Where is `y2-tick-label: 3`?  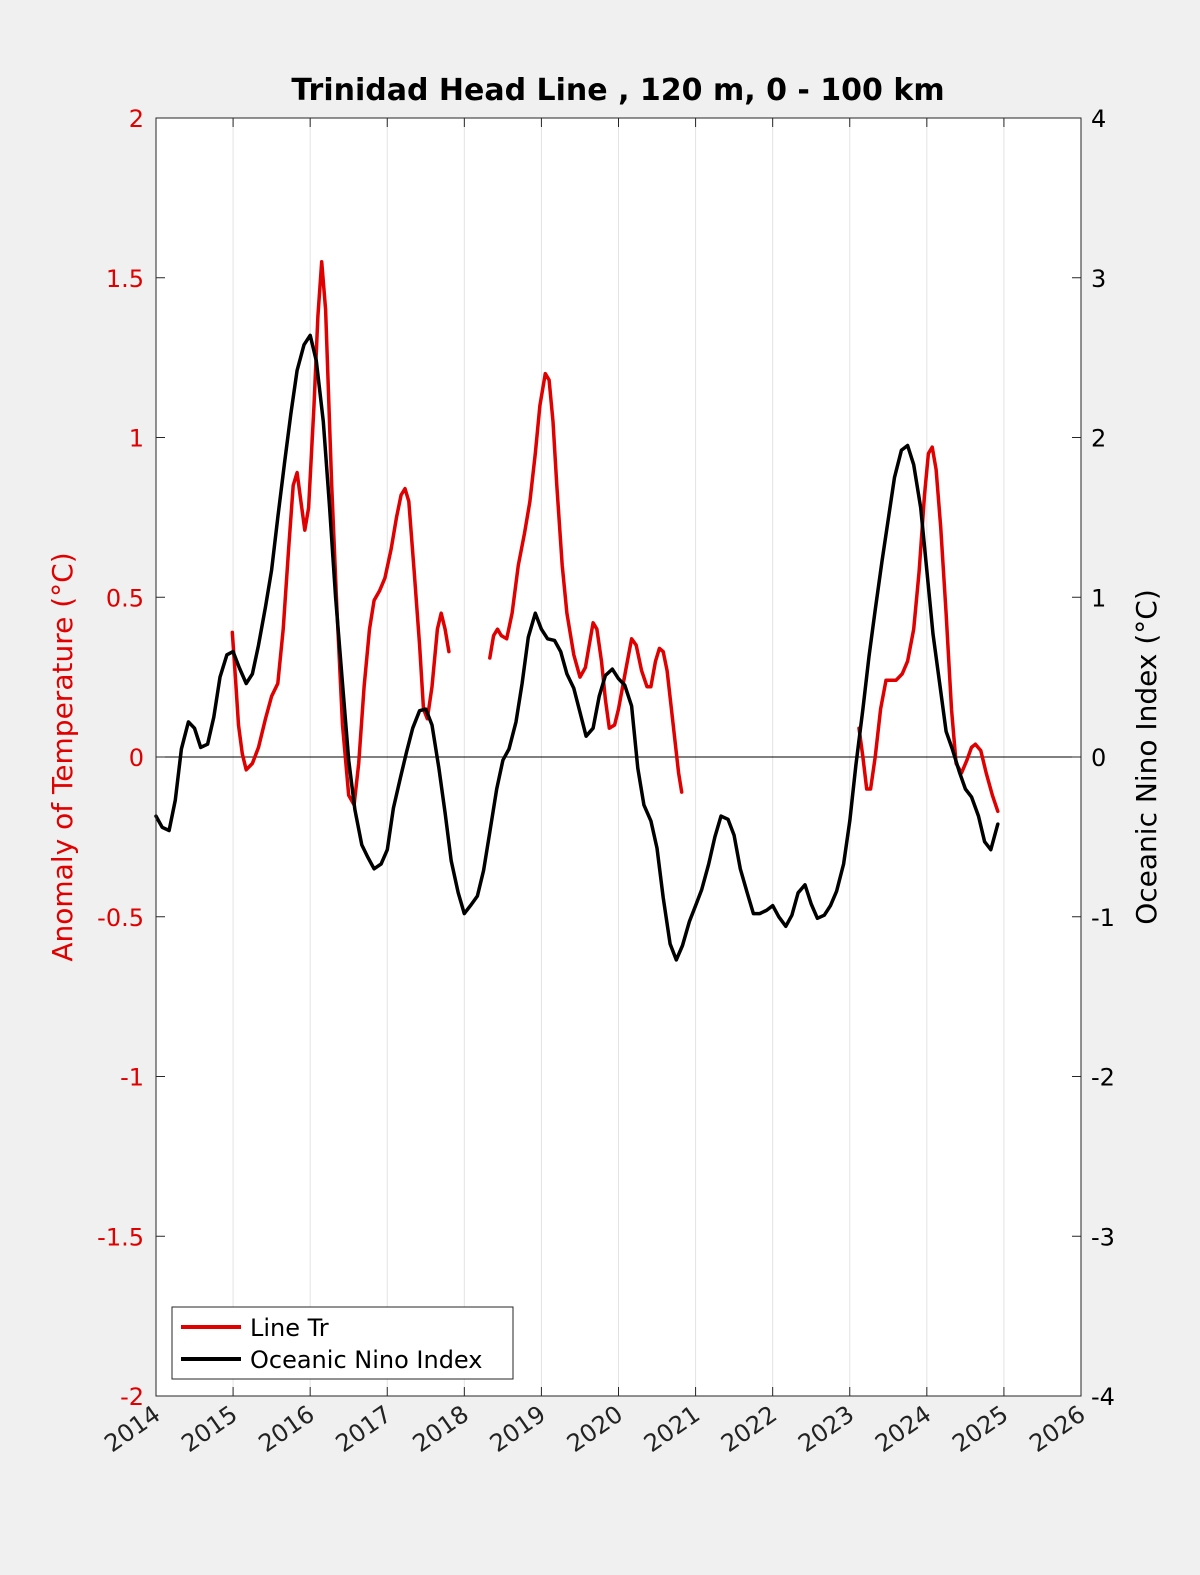 y2-tick-label: 3 is located at coordinates (1098, 279).